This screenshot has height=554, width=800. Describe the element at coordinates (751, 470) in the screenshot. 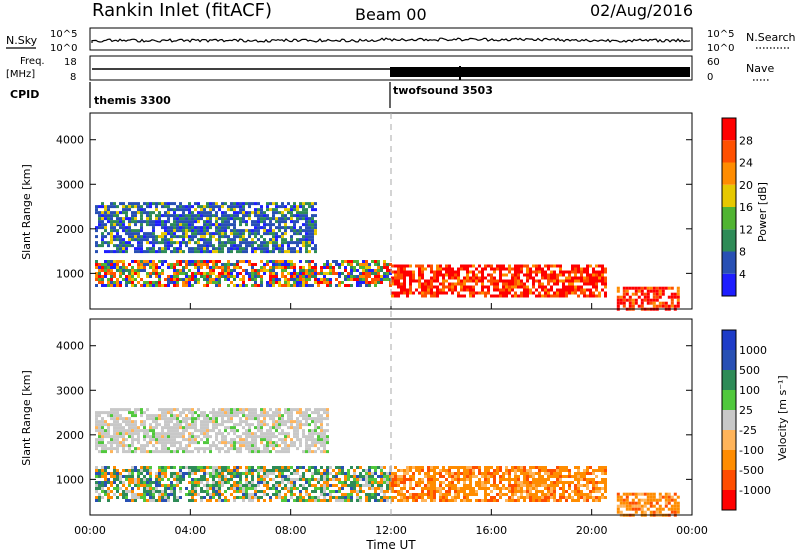

I see `velocity-colorbar-tick: -500` at that location.